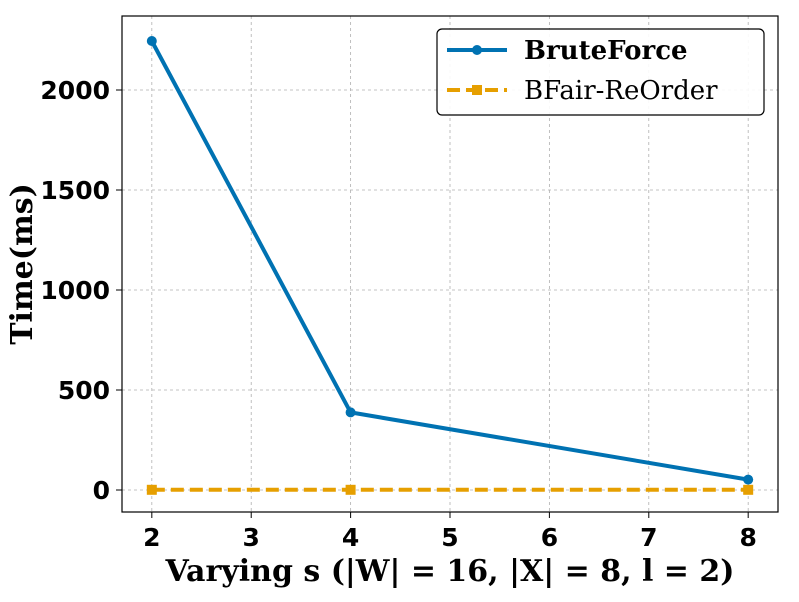 The width and height of the screenshot is (799, 602). I want to click on x-tick-label: 2, so click(151, 537).